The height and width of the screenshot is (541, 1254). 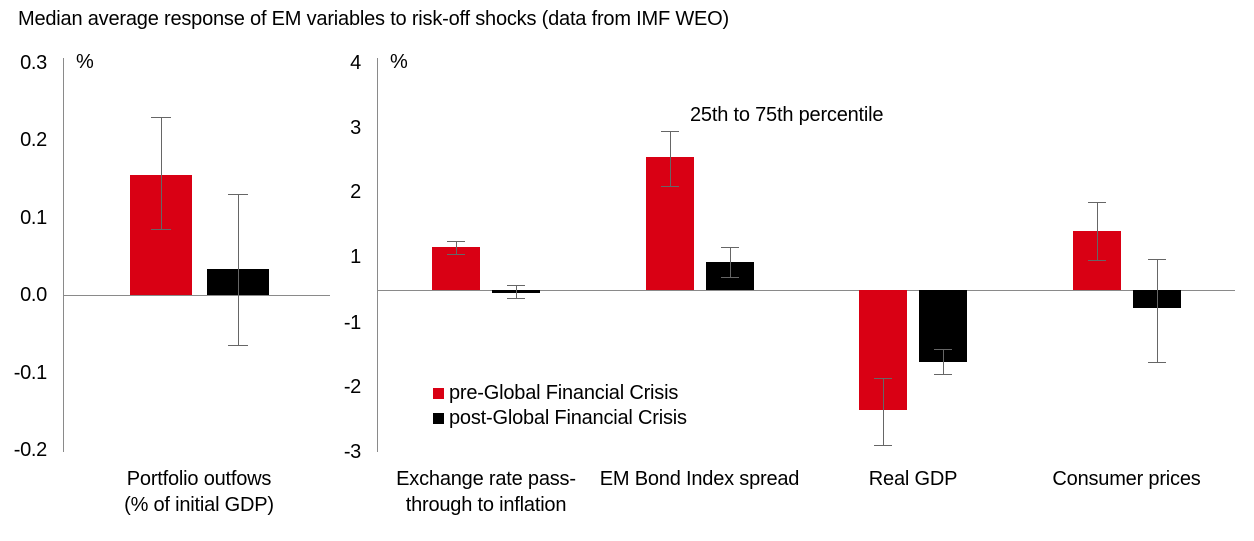 What do you see at coordinates (787, 115) in the screenshot?
I see `percentile-annotation: 25th to 75th percentile` at bounding box center [787, 115].